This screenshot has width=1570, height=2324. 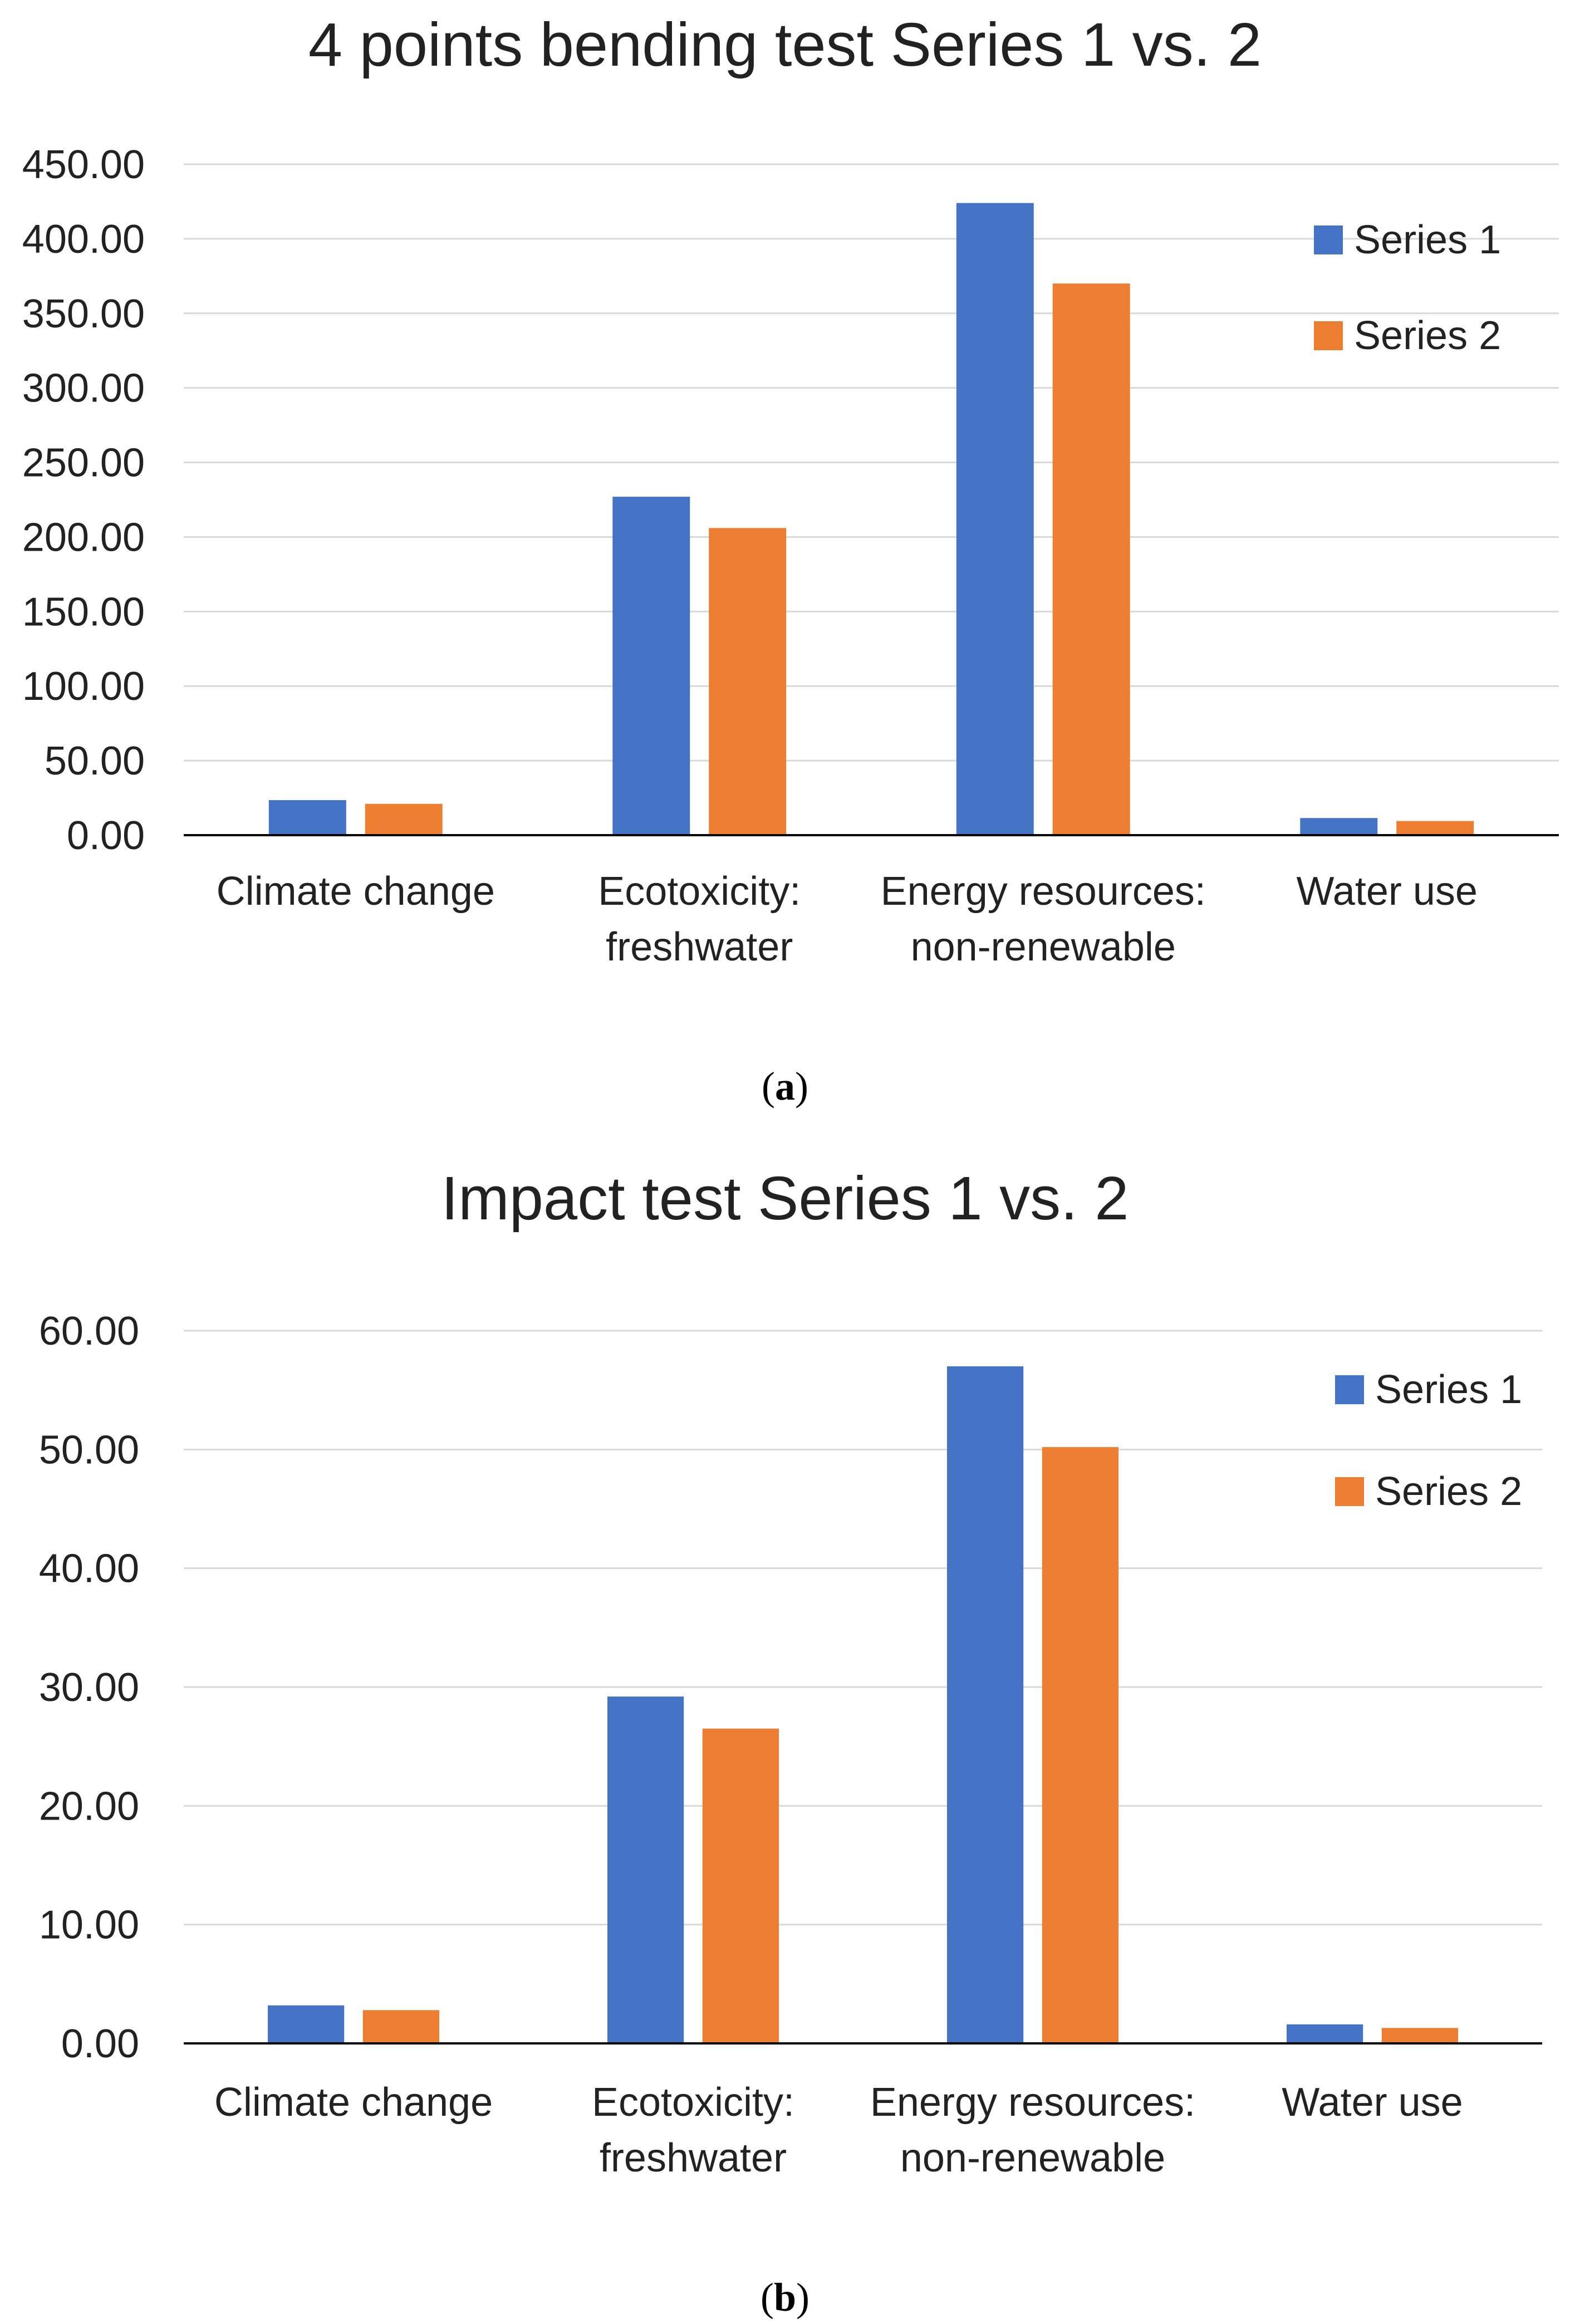 I want to click on chart-a-y-tick-label: 350.00, so click(x=83, y=314).